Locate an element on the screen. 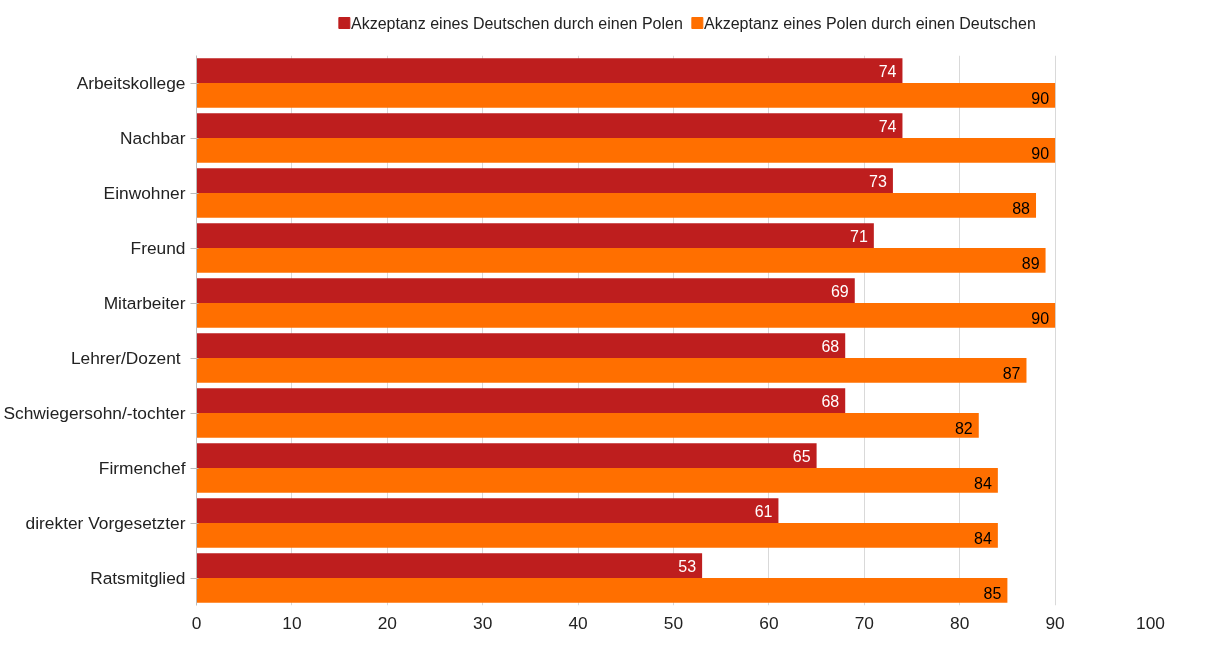 This screenshot has height=653, width=1205. y-tick-label: Ratsmitglied is located at coordinates (138, 578).